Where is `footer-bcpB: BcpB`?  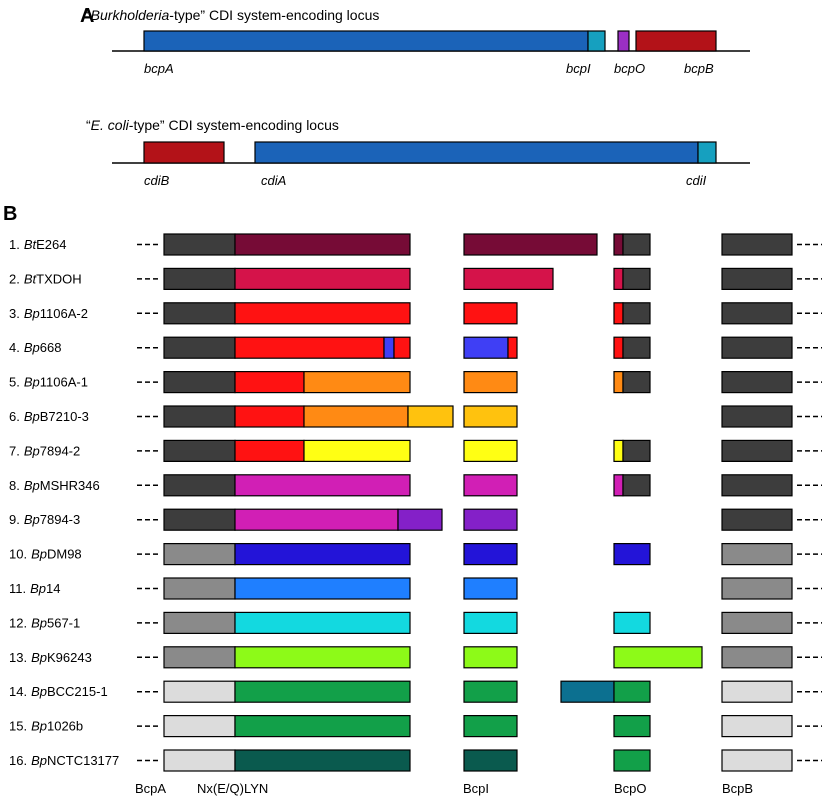 footer-bcpB: BcpB is located at coordinates (737, 788).